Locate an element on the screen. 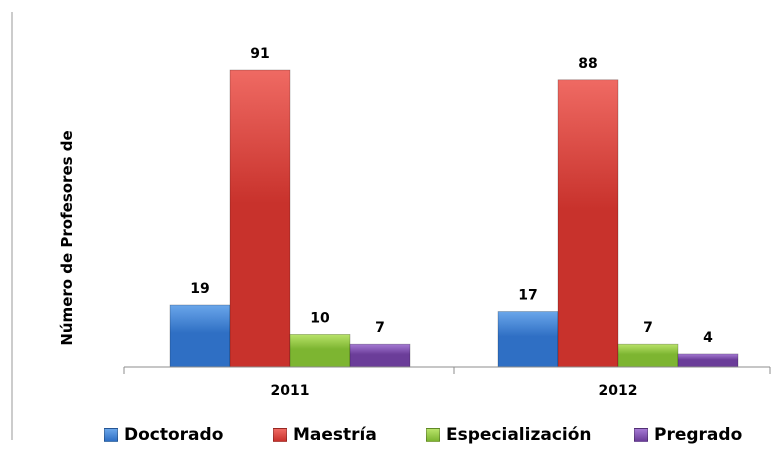 This screenshot has width=783, height=453. legend-item-especialización: Especialización is located at coordinates (509, 435).